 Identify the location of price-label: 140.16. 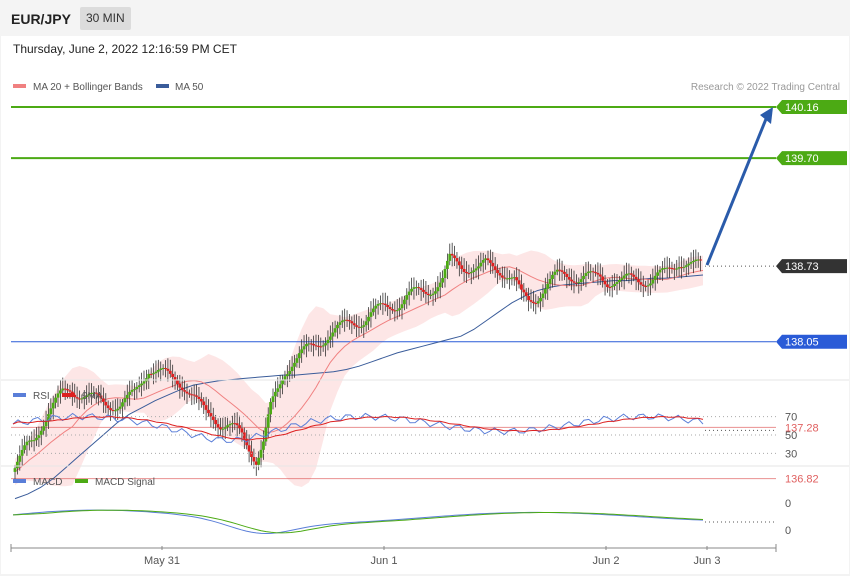
(802, 108).